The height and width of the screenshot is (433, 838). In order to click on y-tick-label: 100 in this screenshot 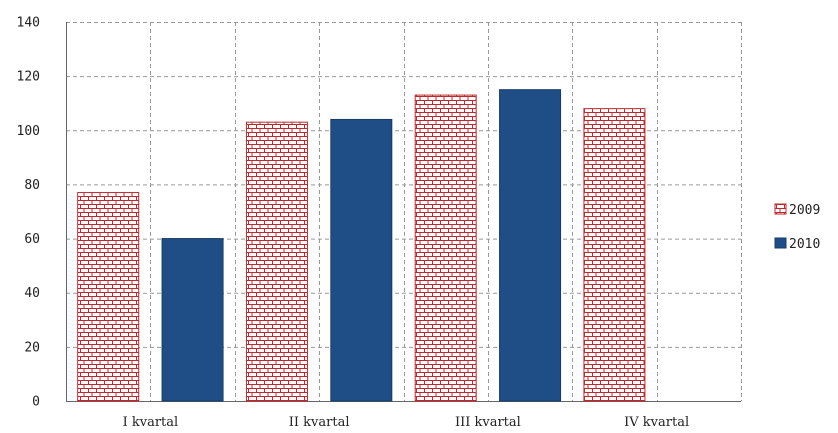, I will do `click(28, 131)`.